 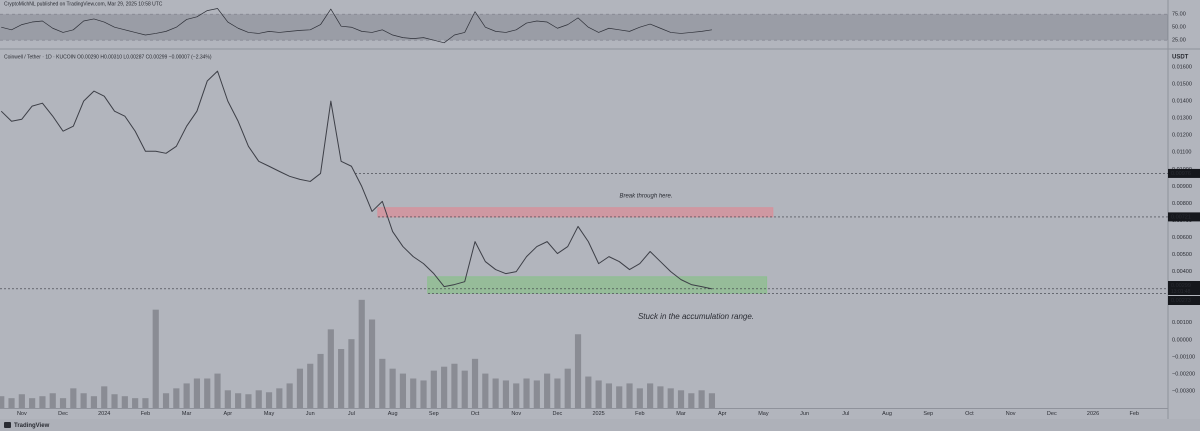 I want to click on x-tick-label: 2026, so click(x=1093, y=414).